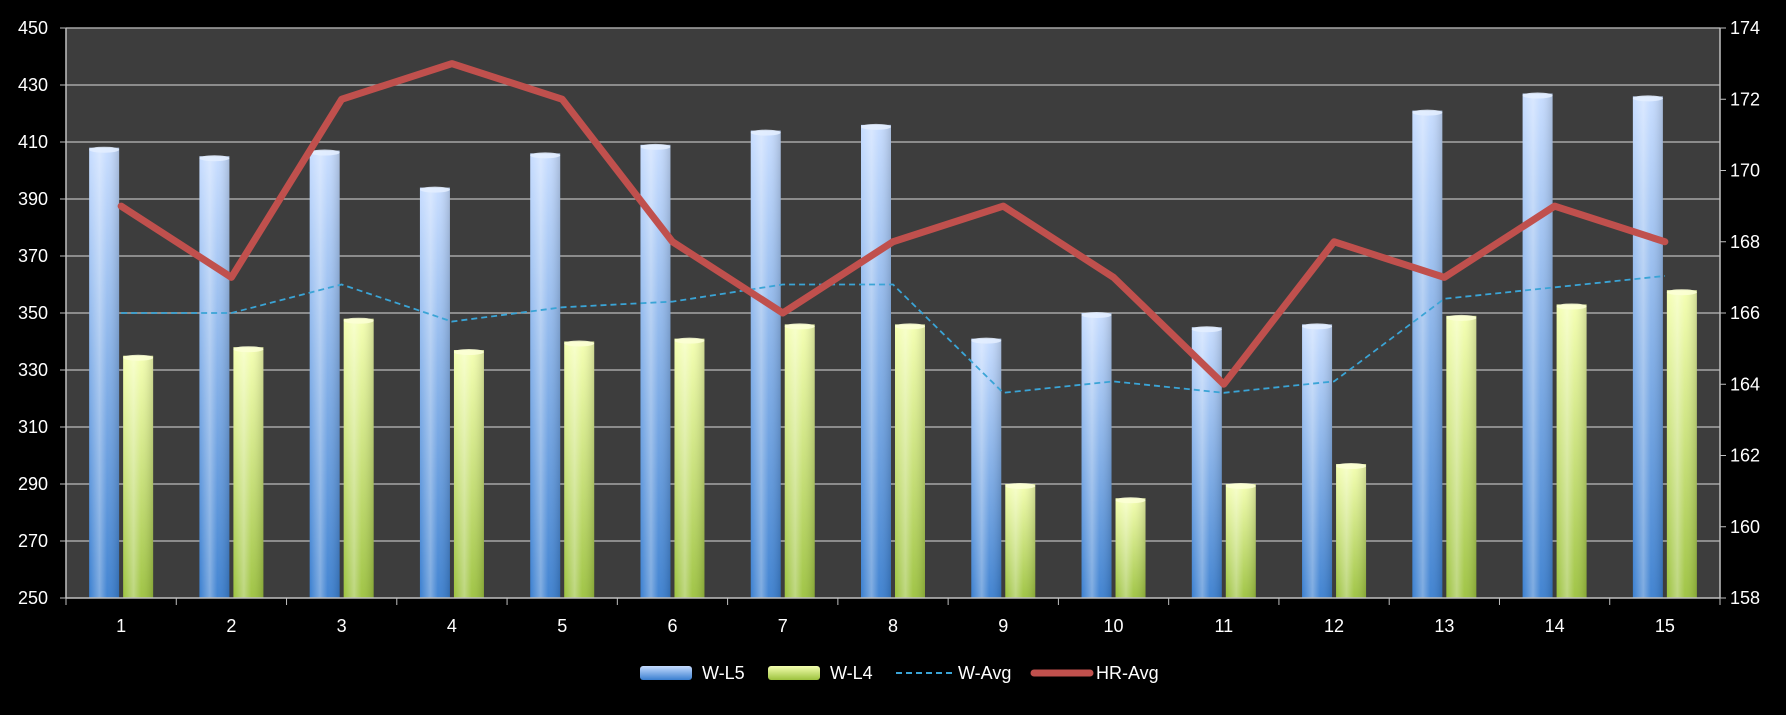  What do you see at coordinates (121, 626) in the screenshot?
I see `x-tick-label: 1` at bounding box center [121, 626].